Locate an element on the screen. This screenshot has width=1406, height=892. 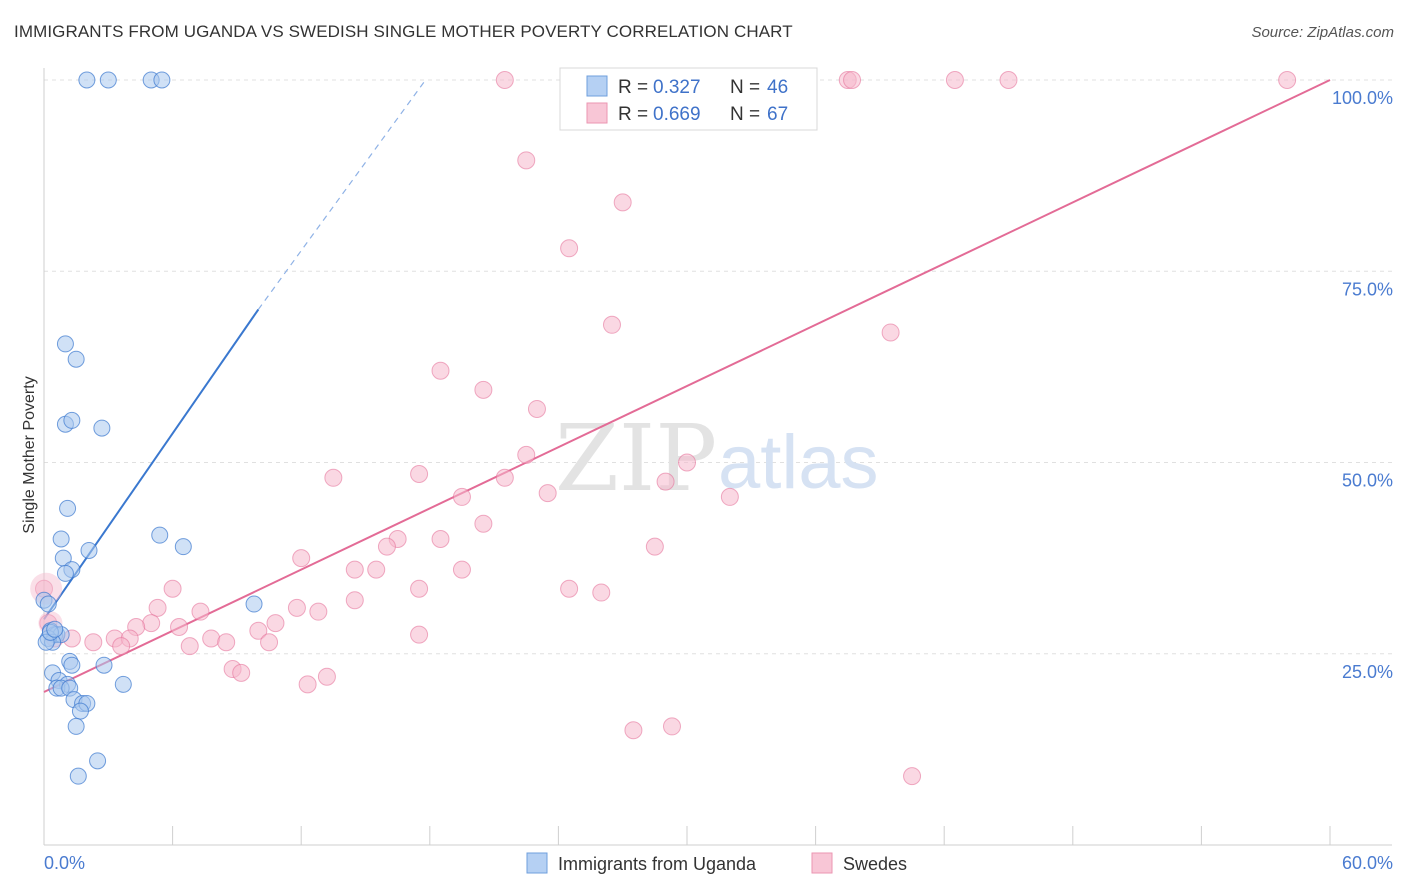
y-tick-label: 100.0% is located at coordinates (1362, 98).